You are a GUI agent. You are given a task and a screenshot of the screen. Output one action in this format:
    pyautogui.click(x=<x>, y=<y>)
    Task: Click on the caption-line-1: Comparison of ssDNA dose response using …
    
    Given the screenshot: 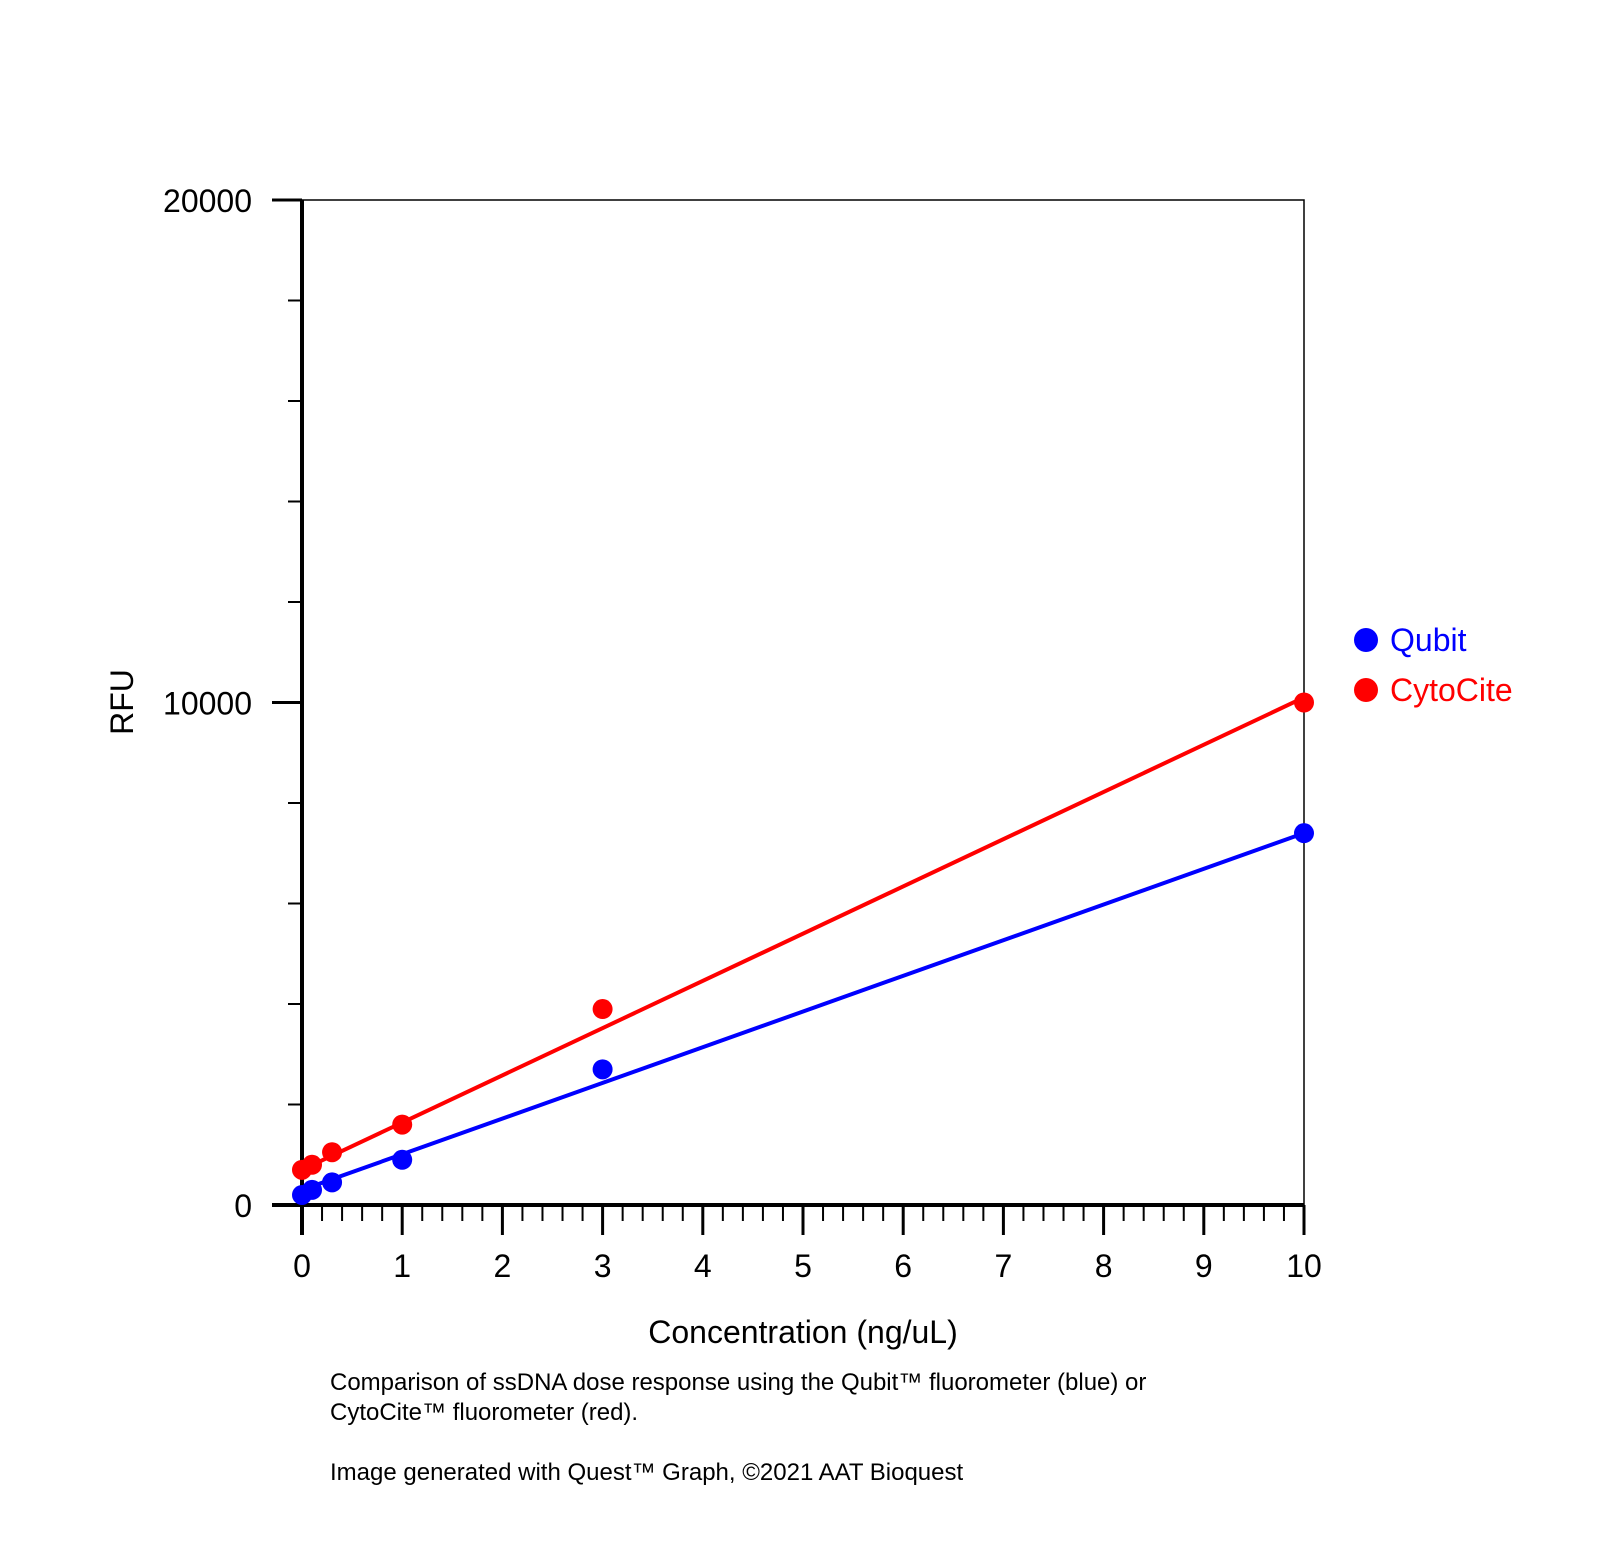 What is the action you would take?
    pyautogui.click(x=738, y=1382)
    